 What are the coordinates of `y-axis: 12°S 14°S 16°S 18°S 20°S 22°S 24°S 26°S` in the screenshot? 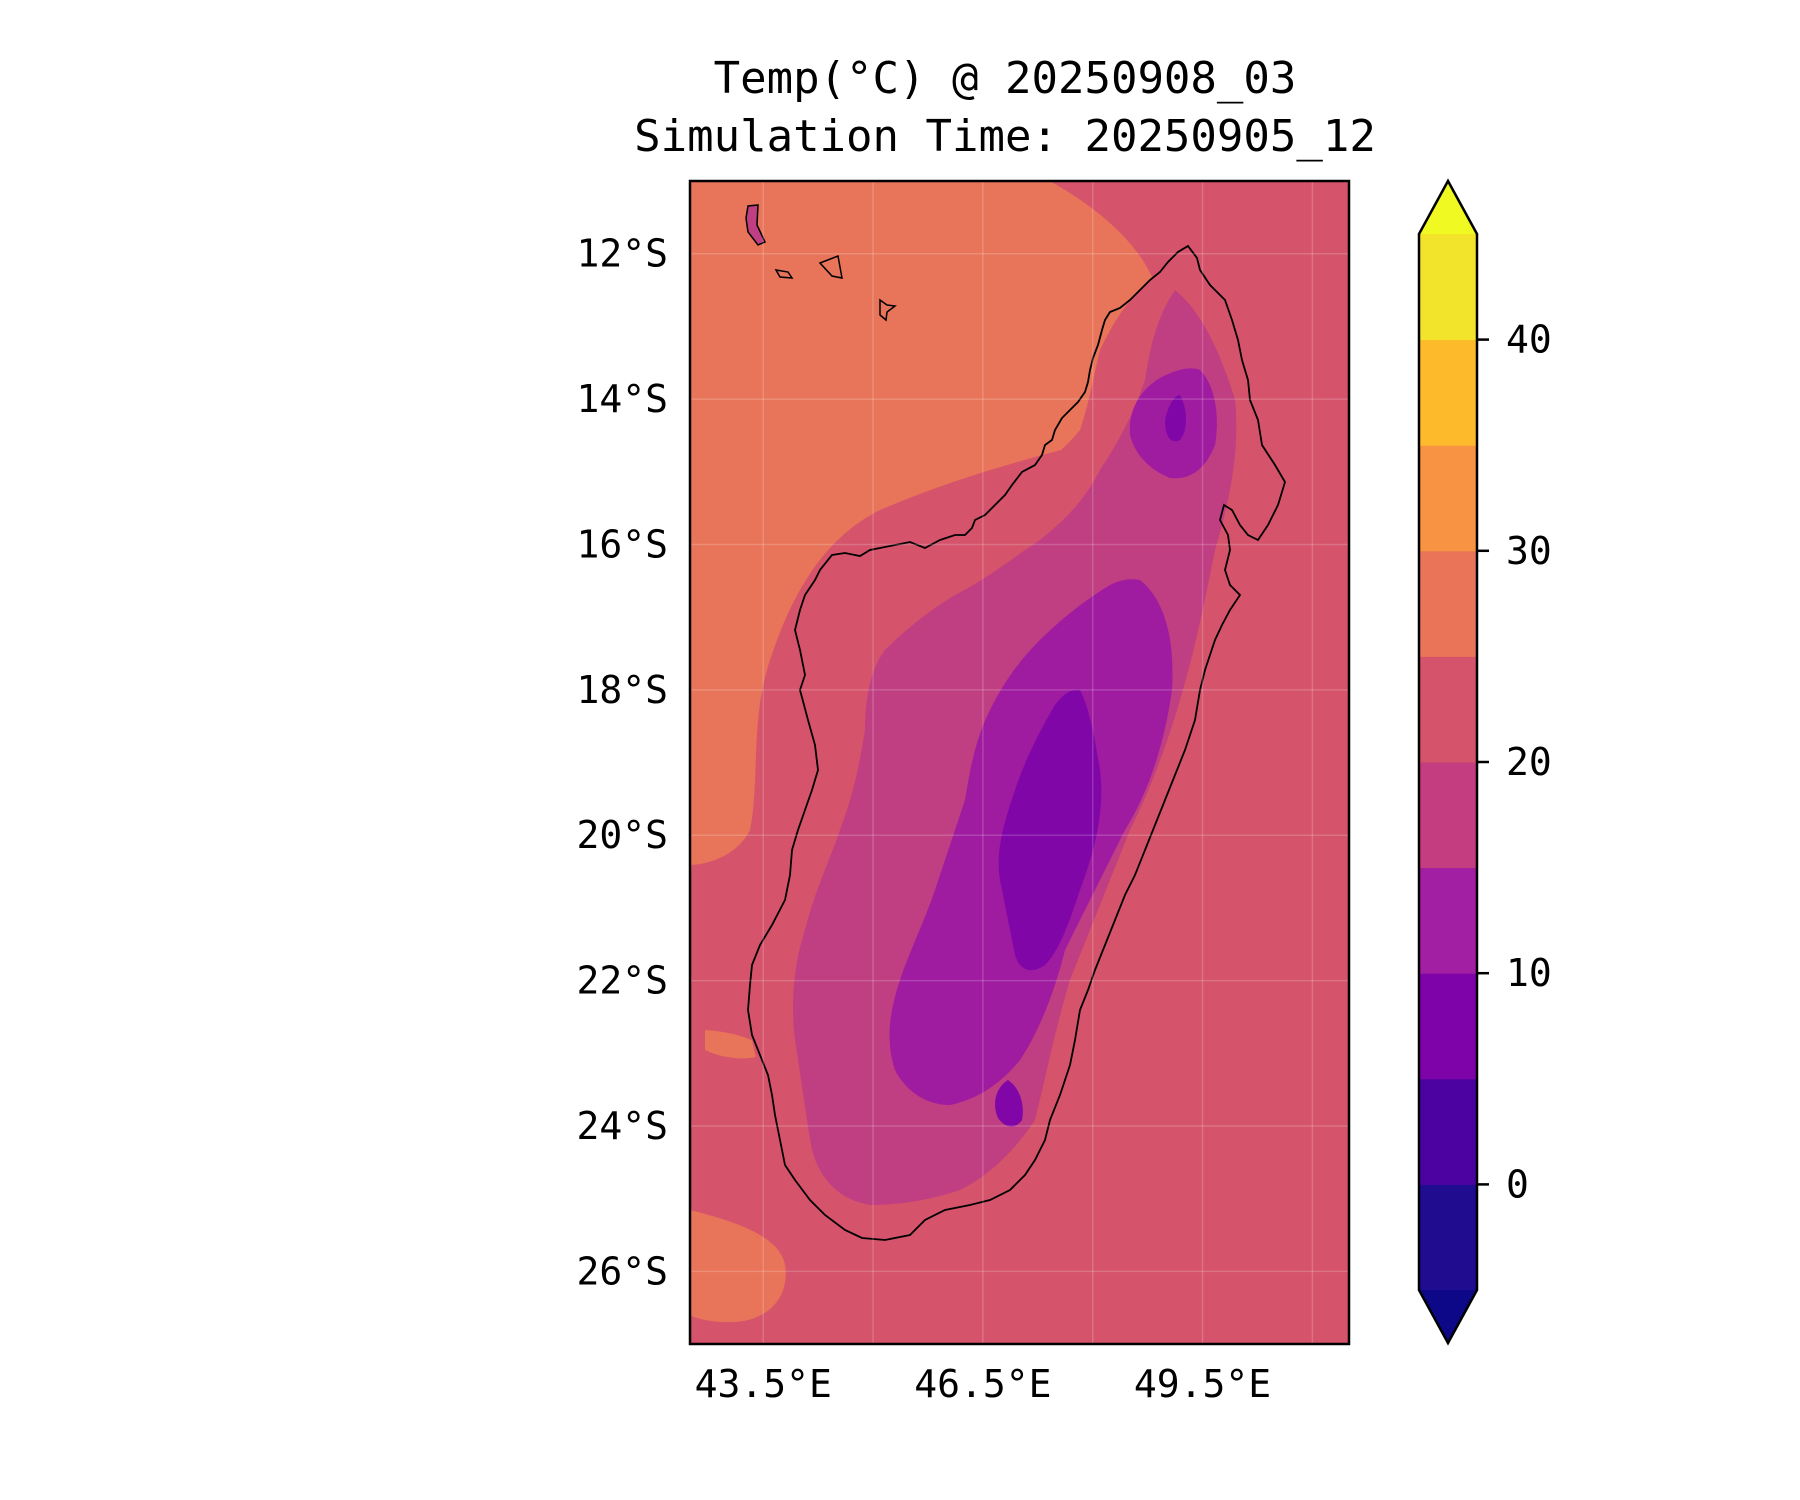 It's located at (622, 763).